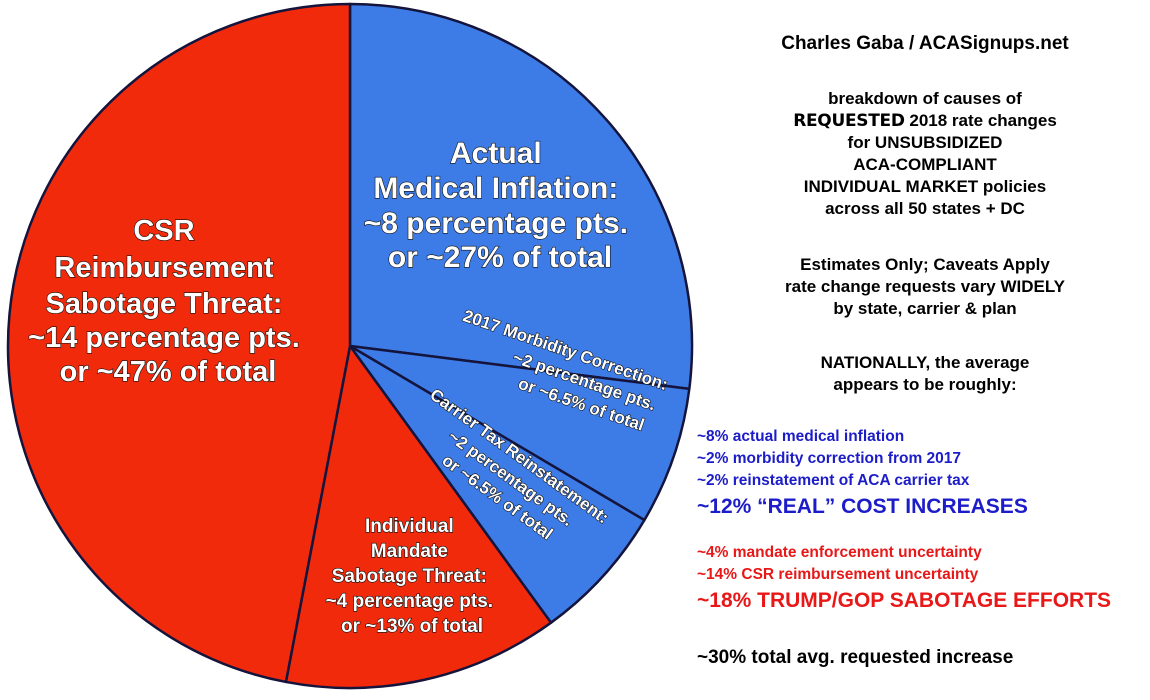 Image resolution: width=1150 pixels, height=700 pixels. What do you see at coordinates (838, 574) in the screenshot?
I see `sabotage-item: ~14% CSR reimbursement uncertainty` at bounding box center [838, 574].